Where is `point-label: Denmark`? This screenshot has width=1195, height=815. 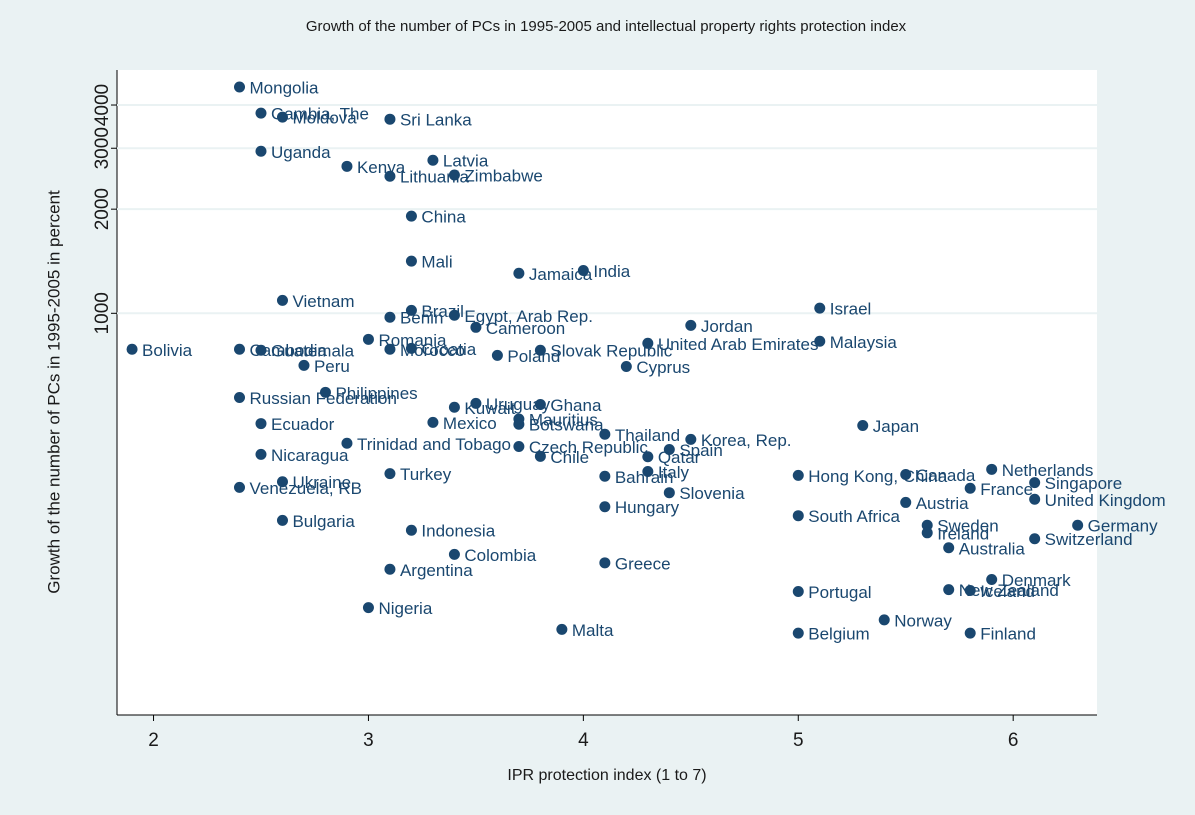
point-label: Denmark is located at coordinates (1036, 580).